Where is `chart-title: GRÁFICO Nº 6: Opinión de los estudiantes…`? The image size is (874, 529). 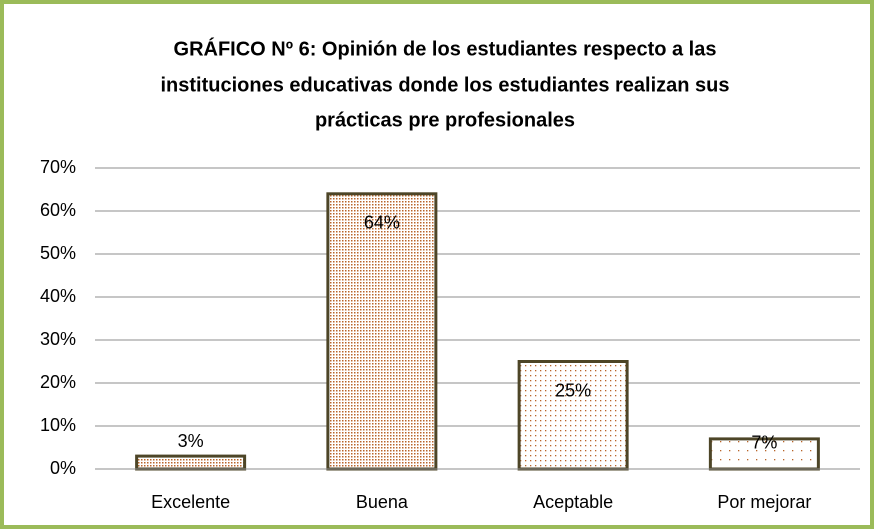
chart-title: GRÁFICO Nº 6: Opinión de los estudiantes… is located at coordinates (445, 48).